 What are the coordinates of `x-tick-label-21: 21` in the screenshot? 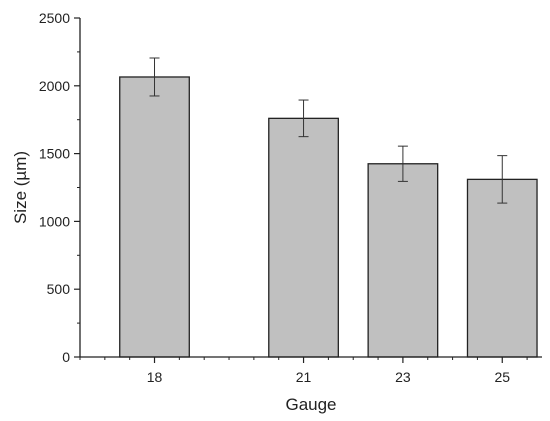 It's located at (304, 377).